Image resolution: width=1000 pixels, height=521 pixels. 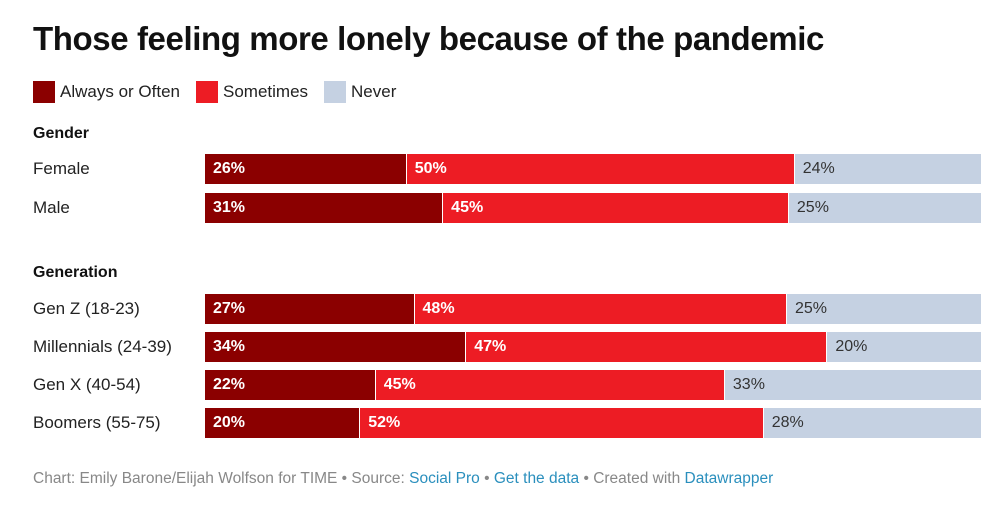 I want to click on row-label-millennials: Millennials (24-39), so click(x=102, y=346).